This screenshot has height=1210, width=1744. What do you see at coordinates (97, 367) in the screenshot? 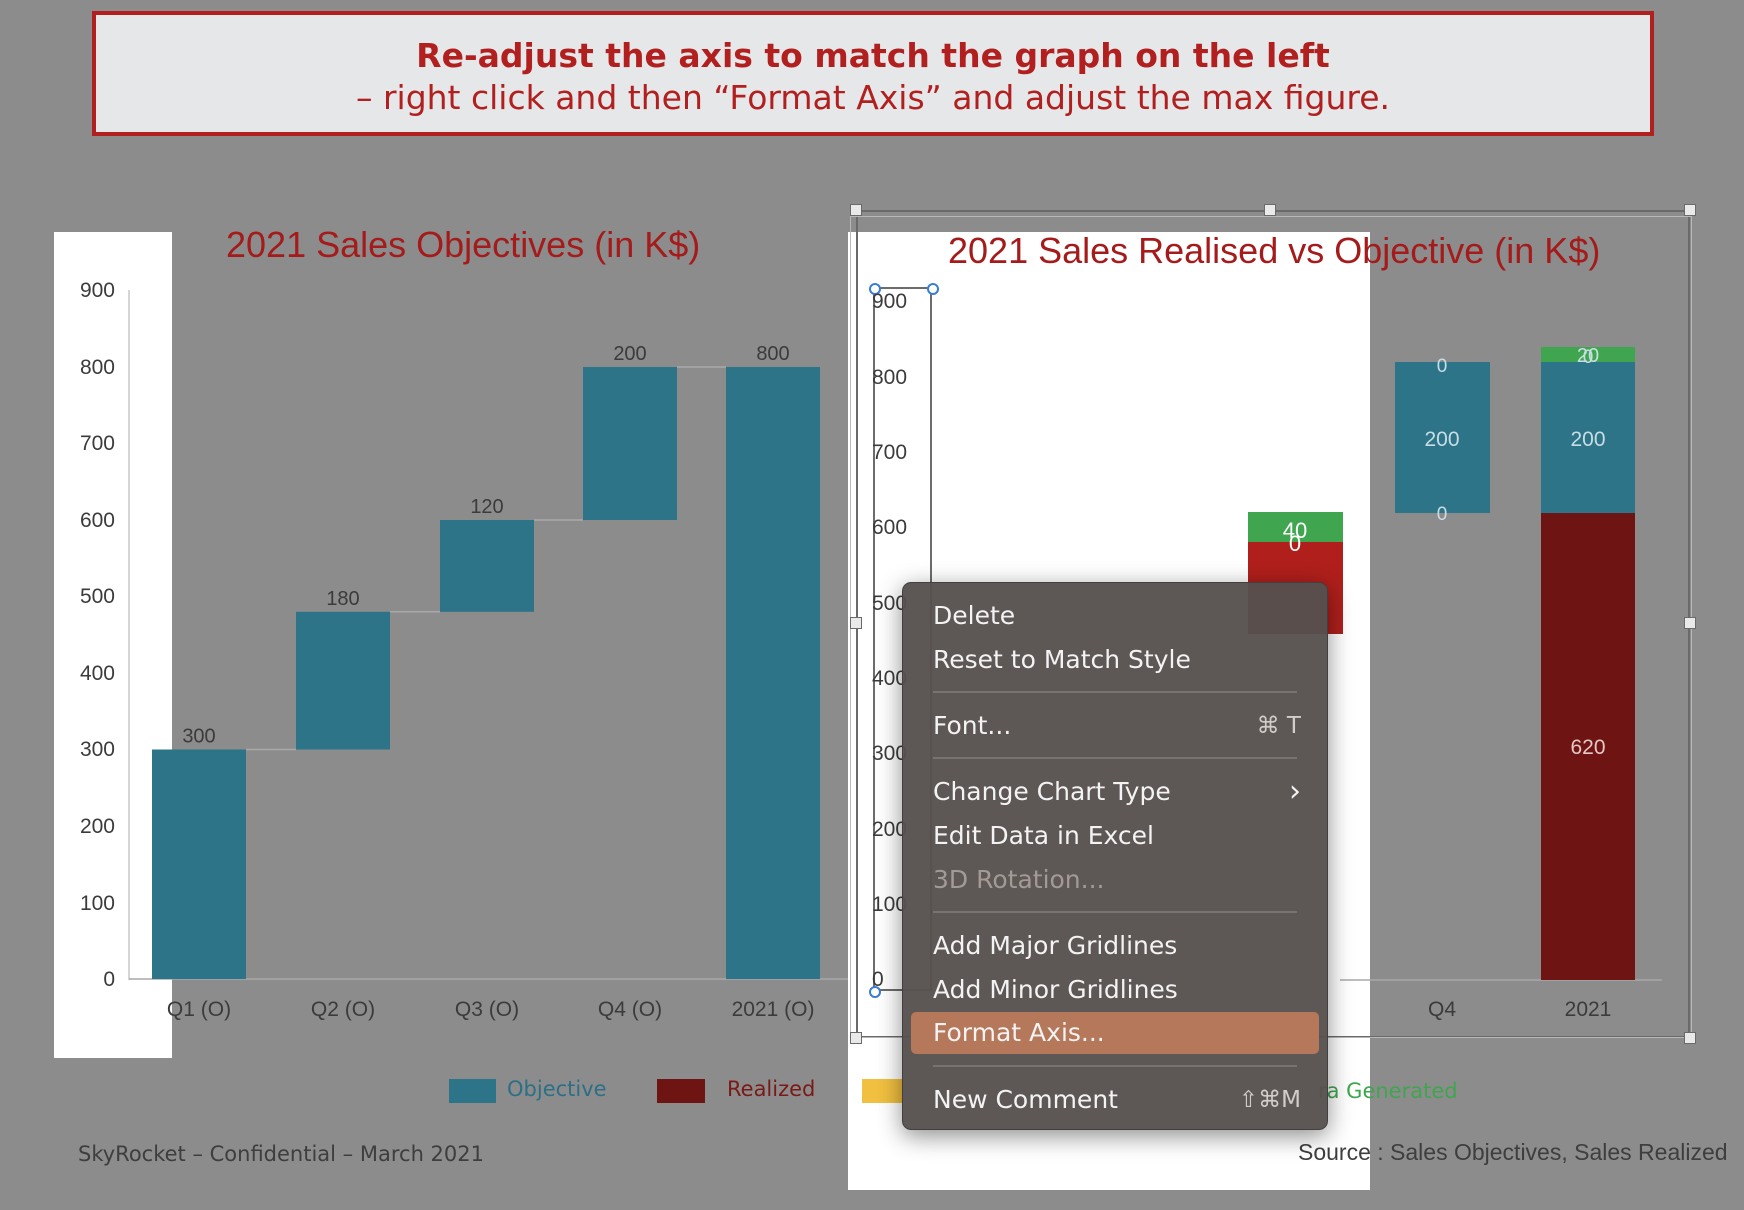
I see `left-y-tick: 800` at bounding box center [97, 367].